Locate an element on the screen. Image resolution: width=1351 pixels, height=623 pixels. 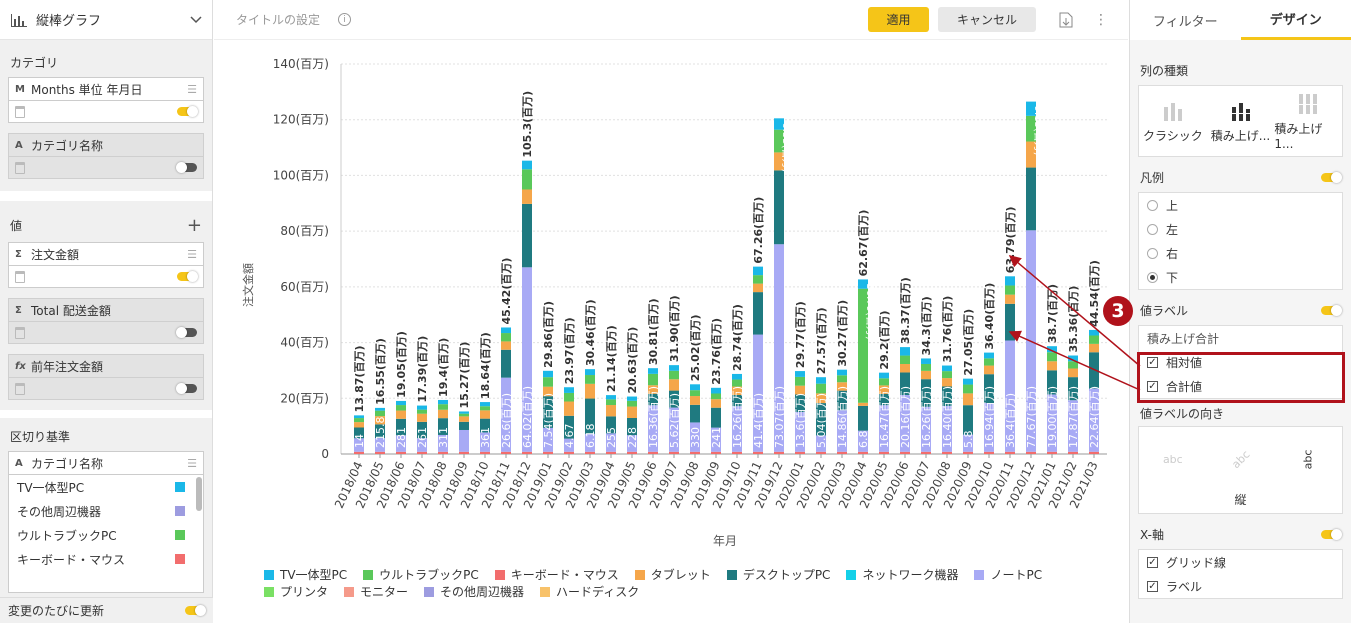
legend-item: キーボード・マウス is located at coordinates (556, 574).